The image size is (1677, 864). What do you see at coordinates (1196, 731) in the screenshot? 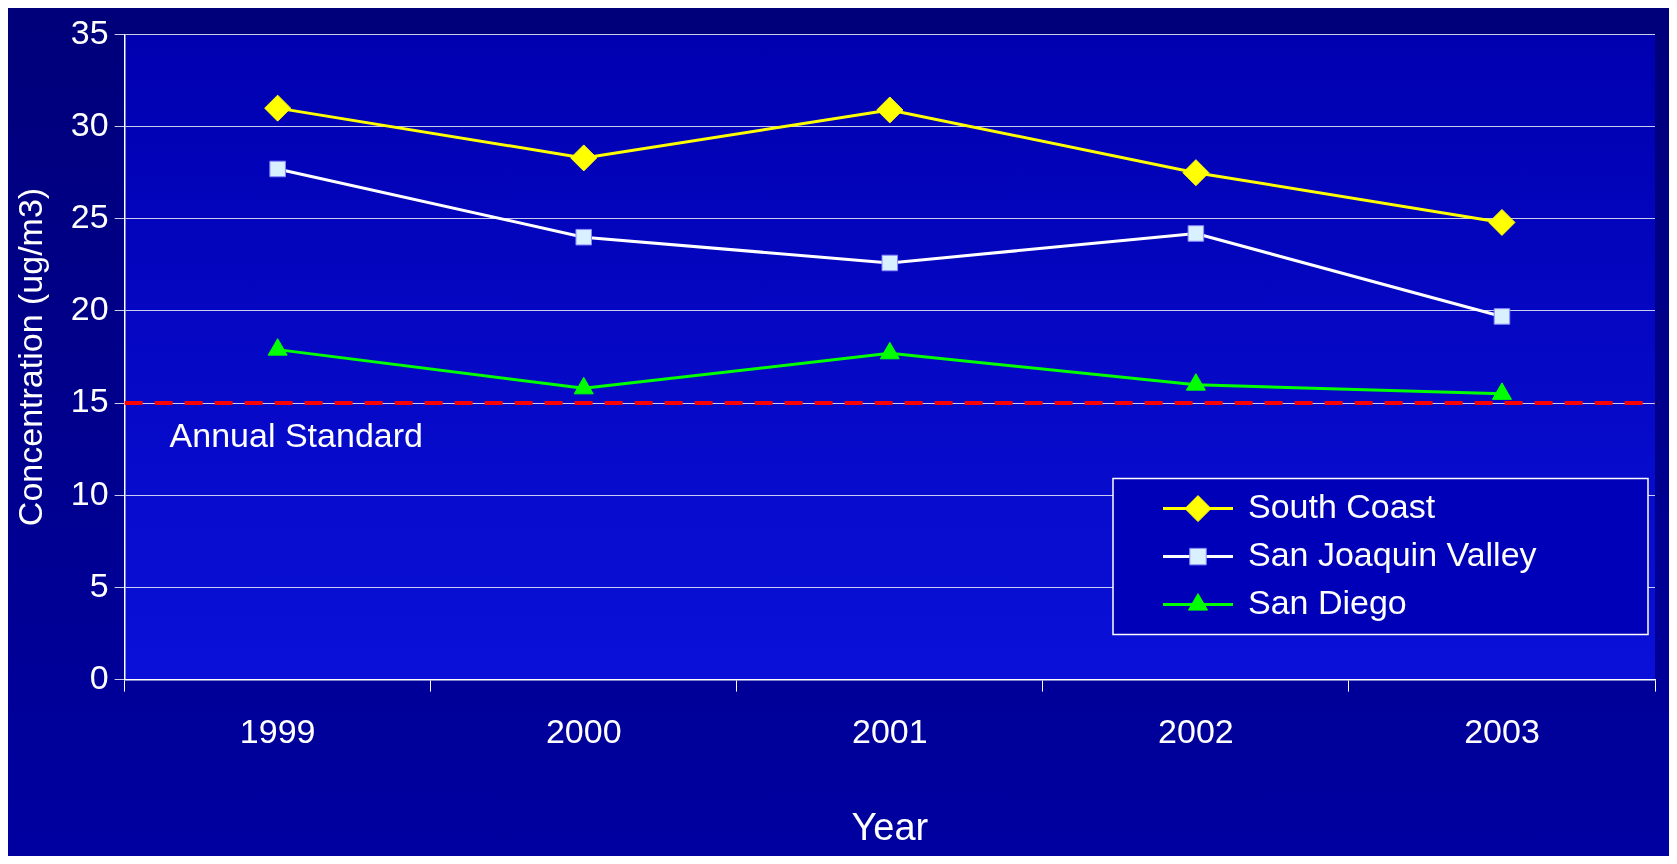
I see `x-tick-label: 2002` at bounding box center [1196, 731].